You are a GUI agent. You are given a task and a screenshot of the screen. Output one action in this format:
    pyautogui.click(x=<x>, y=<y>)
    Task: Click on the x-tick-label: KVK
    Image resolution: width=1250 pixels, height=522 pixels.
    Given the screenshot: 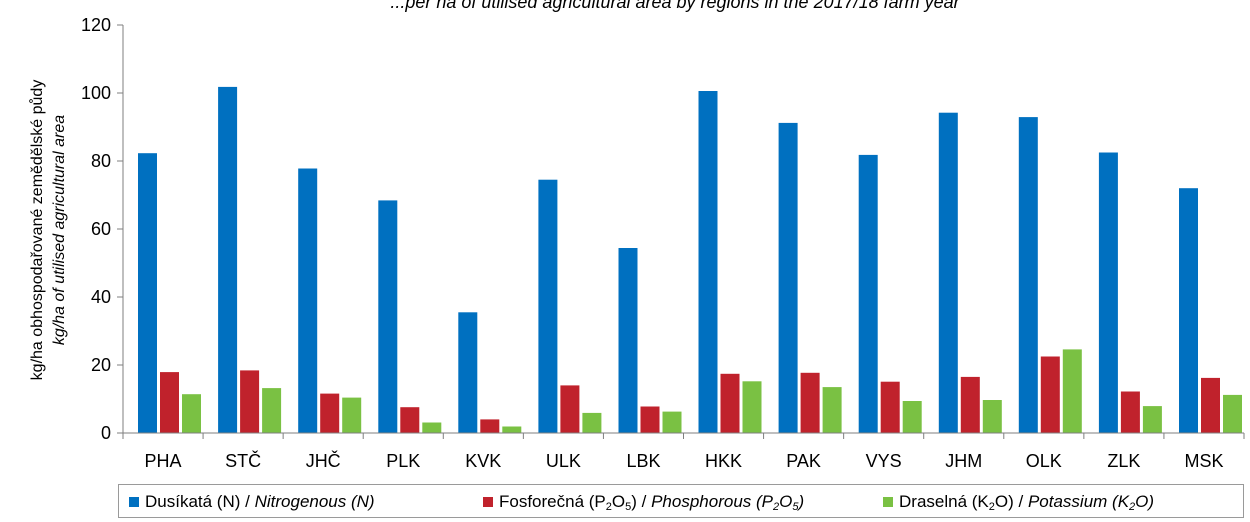 What is the action you would take?
    pyautogui.click(x=483, y=461)
    